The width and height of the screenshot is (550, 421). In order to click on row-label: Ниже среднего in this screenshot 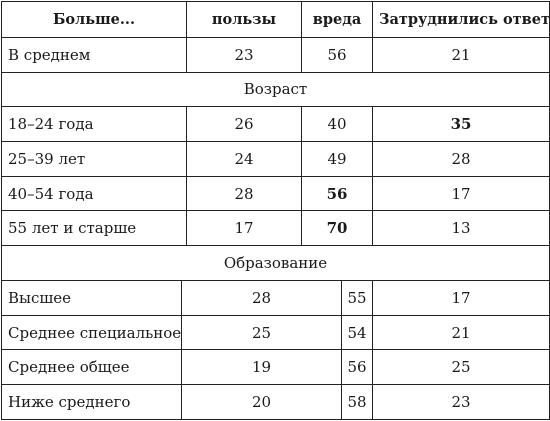, I will do `click(91, 402)`.